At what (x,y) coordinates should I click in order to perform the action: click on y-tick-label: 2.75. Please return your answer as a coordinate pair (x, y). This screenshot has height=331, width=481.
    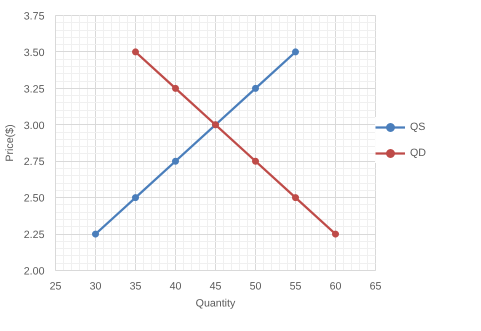
    Looking at the image, I should click on (34, 162).